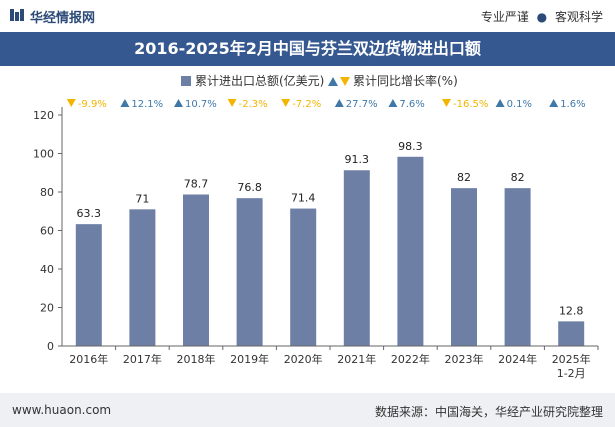 Image resolution: width=615 pixels, height=427 pixels. What do you see at coordinates (470, 104) in the screenshot?
I see `growth-label: -16.5%` at bounding box center [470, 104].